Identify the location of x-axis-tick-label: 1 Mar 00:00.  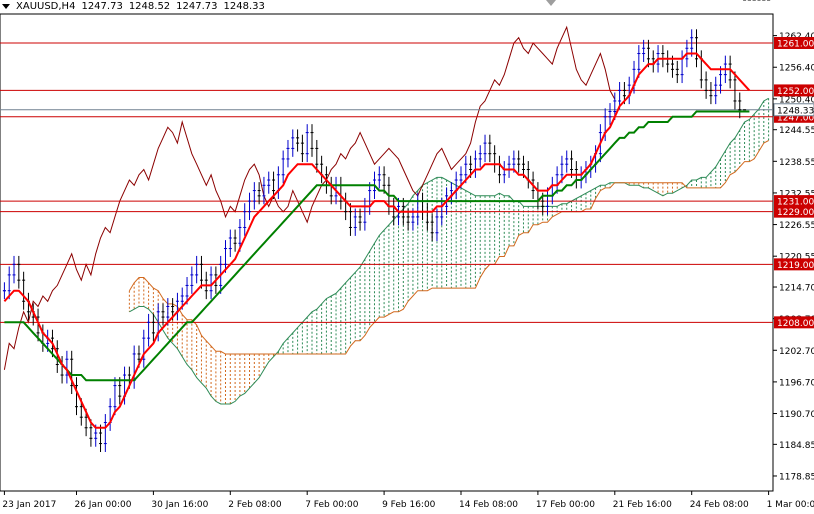
(790, 505).